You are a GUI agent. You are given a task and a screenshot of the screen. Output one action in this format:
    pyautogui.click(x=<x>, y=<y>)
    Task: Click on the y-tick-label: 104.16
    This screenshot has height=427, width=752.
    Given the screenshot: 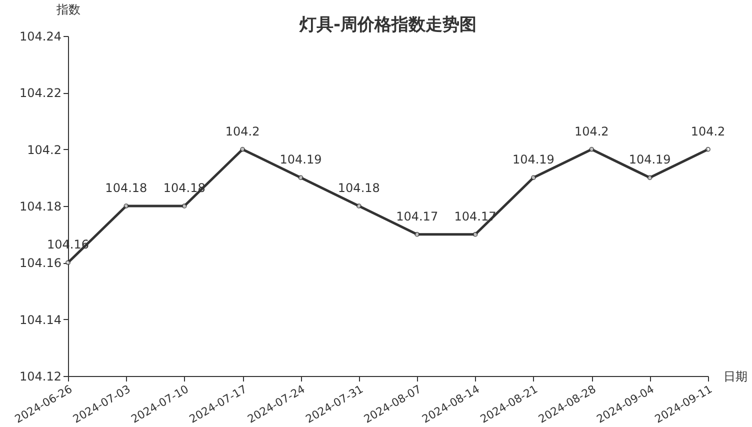 What is the action you would take?
    pyautogui.click(x=41, y=263)
    